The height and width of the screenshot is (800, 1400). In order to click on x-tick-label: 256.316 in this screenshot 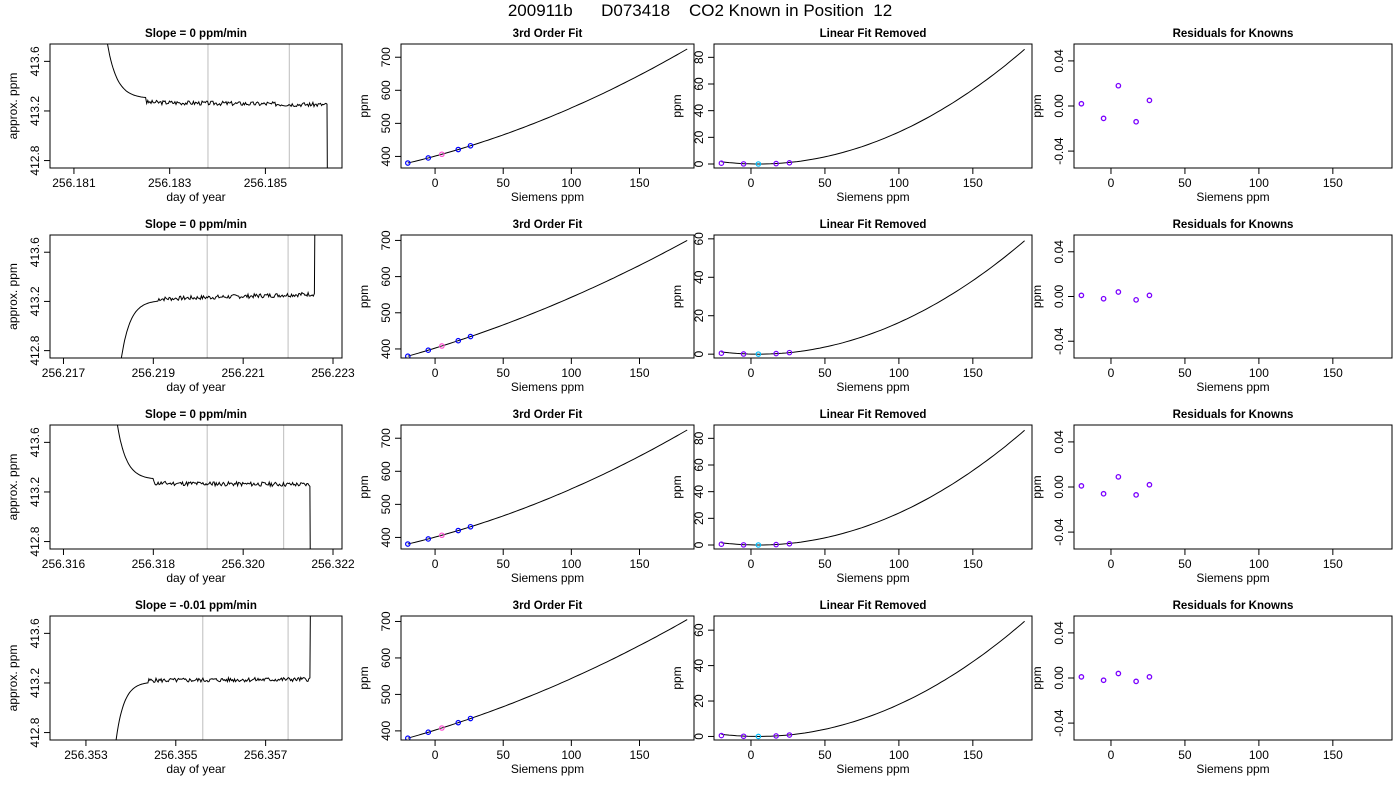, I will do `click(64, 564)`.